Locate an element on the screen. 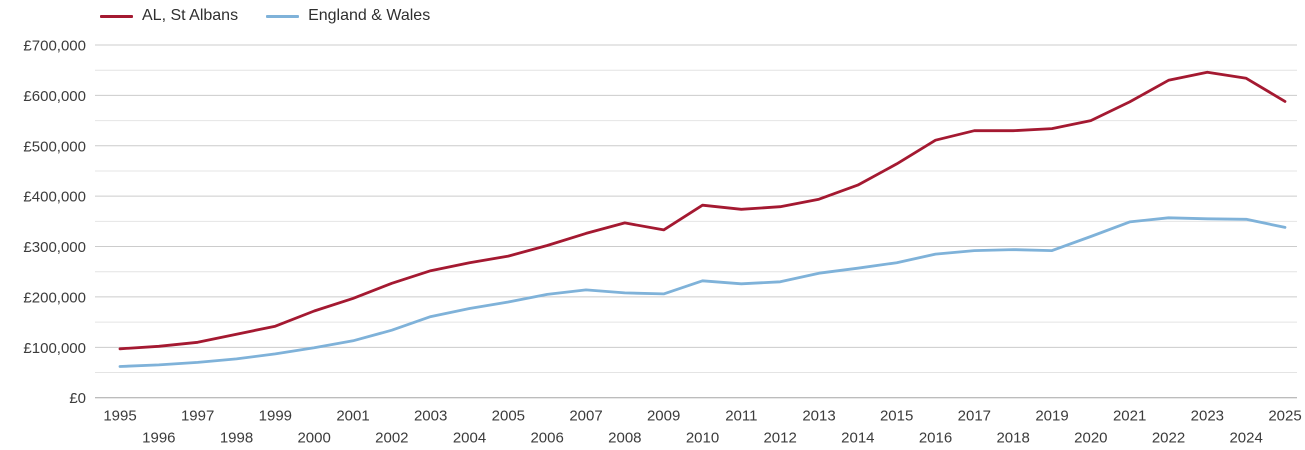  x-axis-label: 2021 is located at coordinates (1129, 416).